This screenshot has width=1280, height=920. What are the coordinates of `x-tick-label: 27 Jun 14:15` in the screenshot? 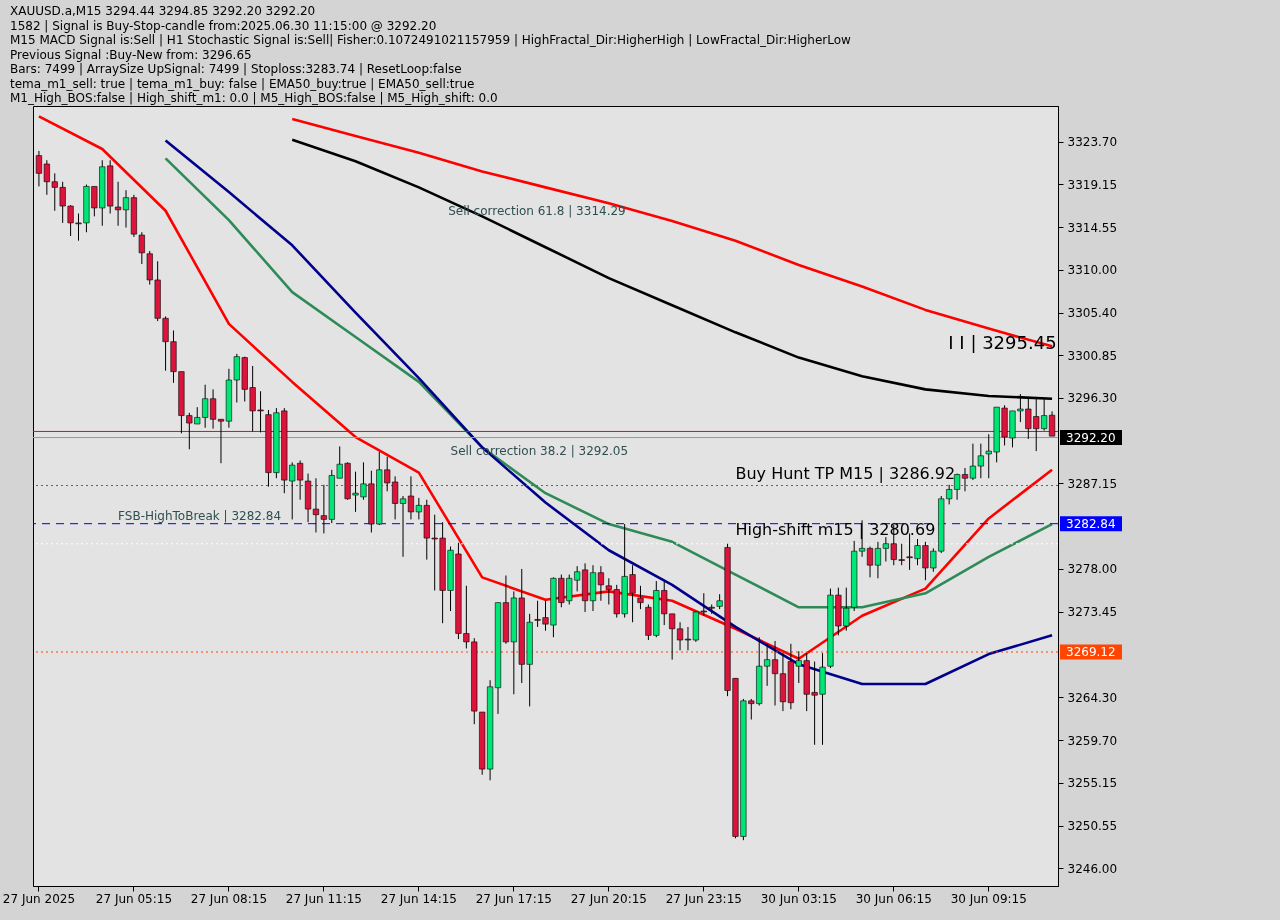 It's located at (418, 898).